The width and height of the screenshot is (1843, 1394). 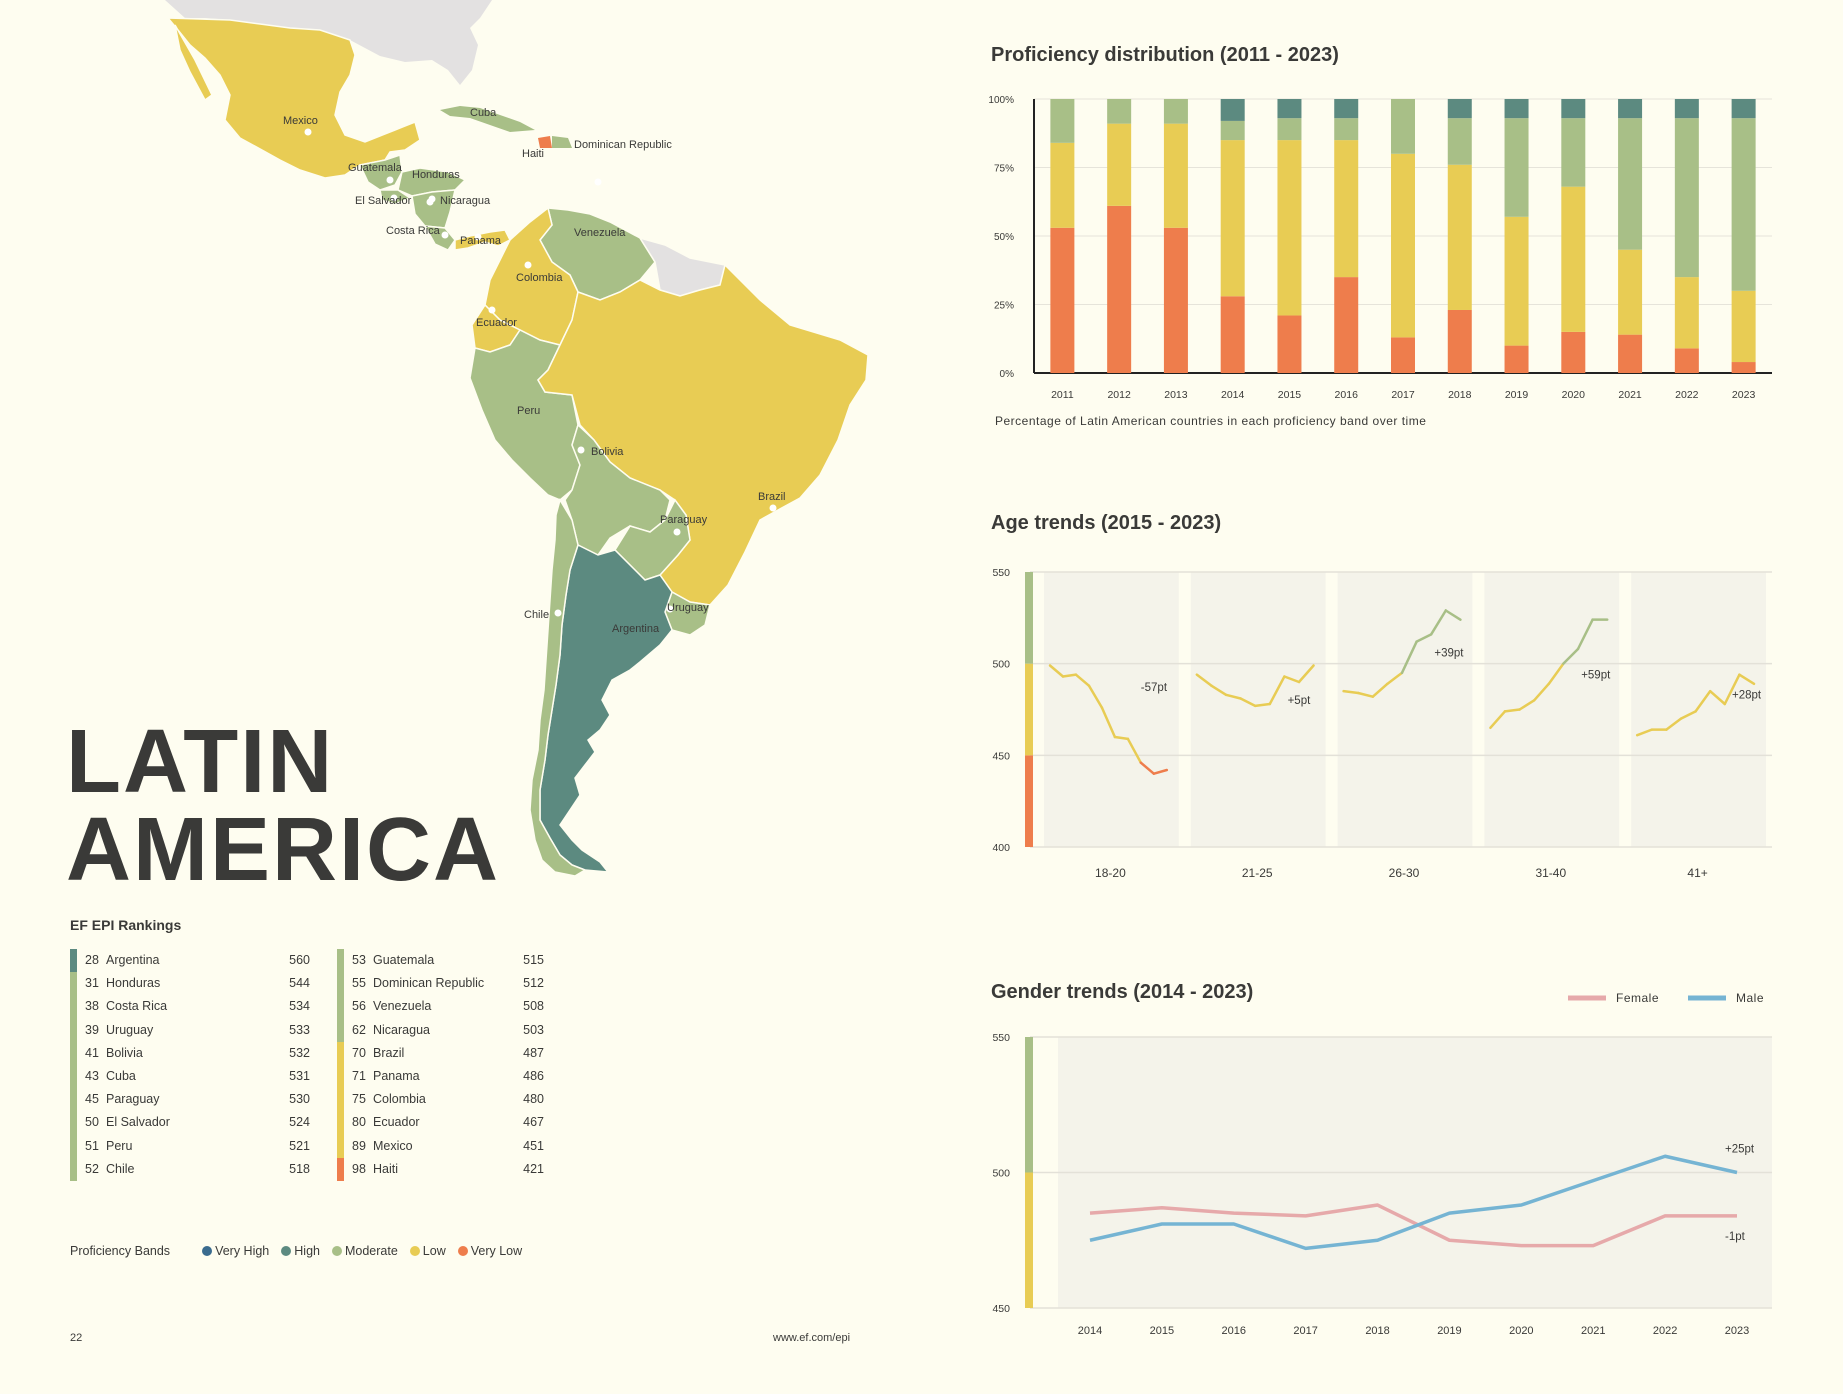 What do you see at coordinates (359, 983) in the screenshot?
I see `ranking-rank: 55` at bounding box center [359, 983].